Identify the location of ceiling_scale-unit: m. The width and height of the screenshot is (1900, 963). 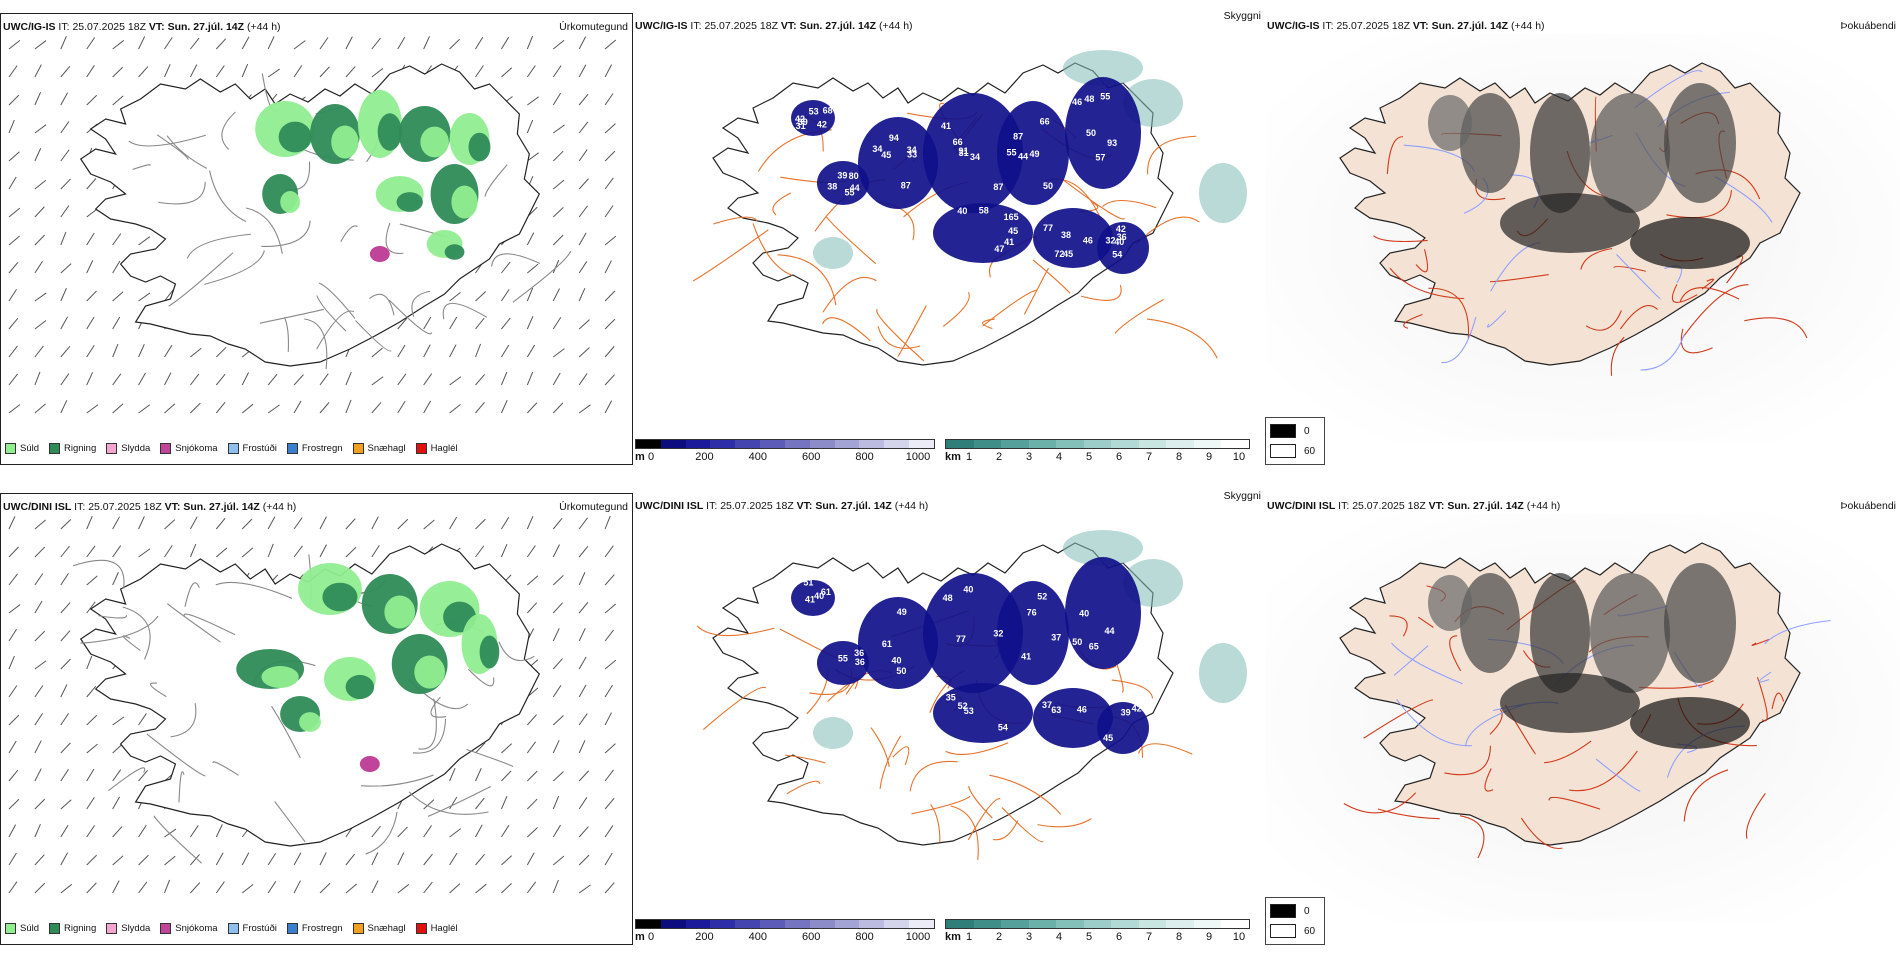
(640, 457).